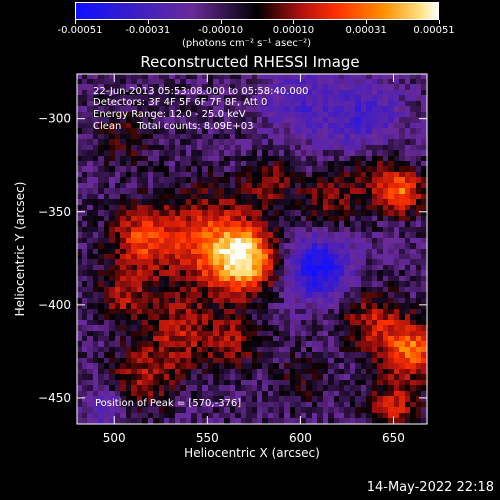 The width and height of the screenshot is (500, 500). Describe the element at coordinates (430, 487) in the screenshot. I see `timestamp: 14-May-2022 22:18` at that location.